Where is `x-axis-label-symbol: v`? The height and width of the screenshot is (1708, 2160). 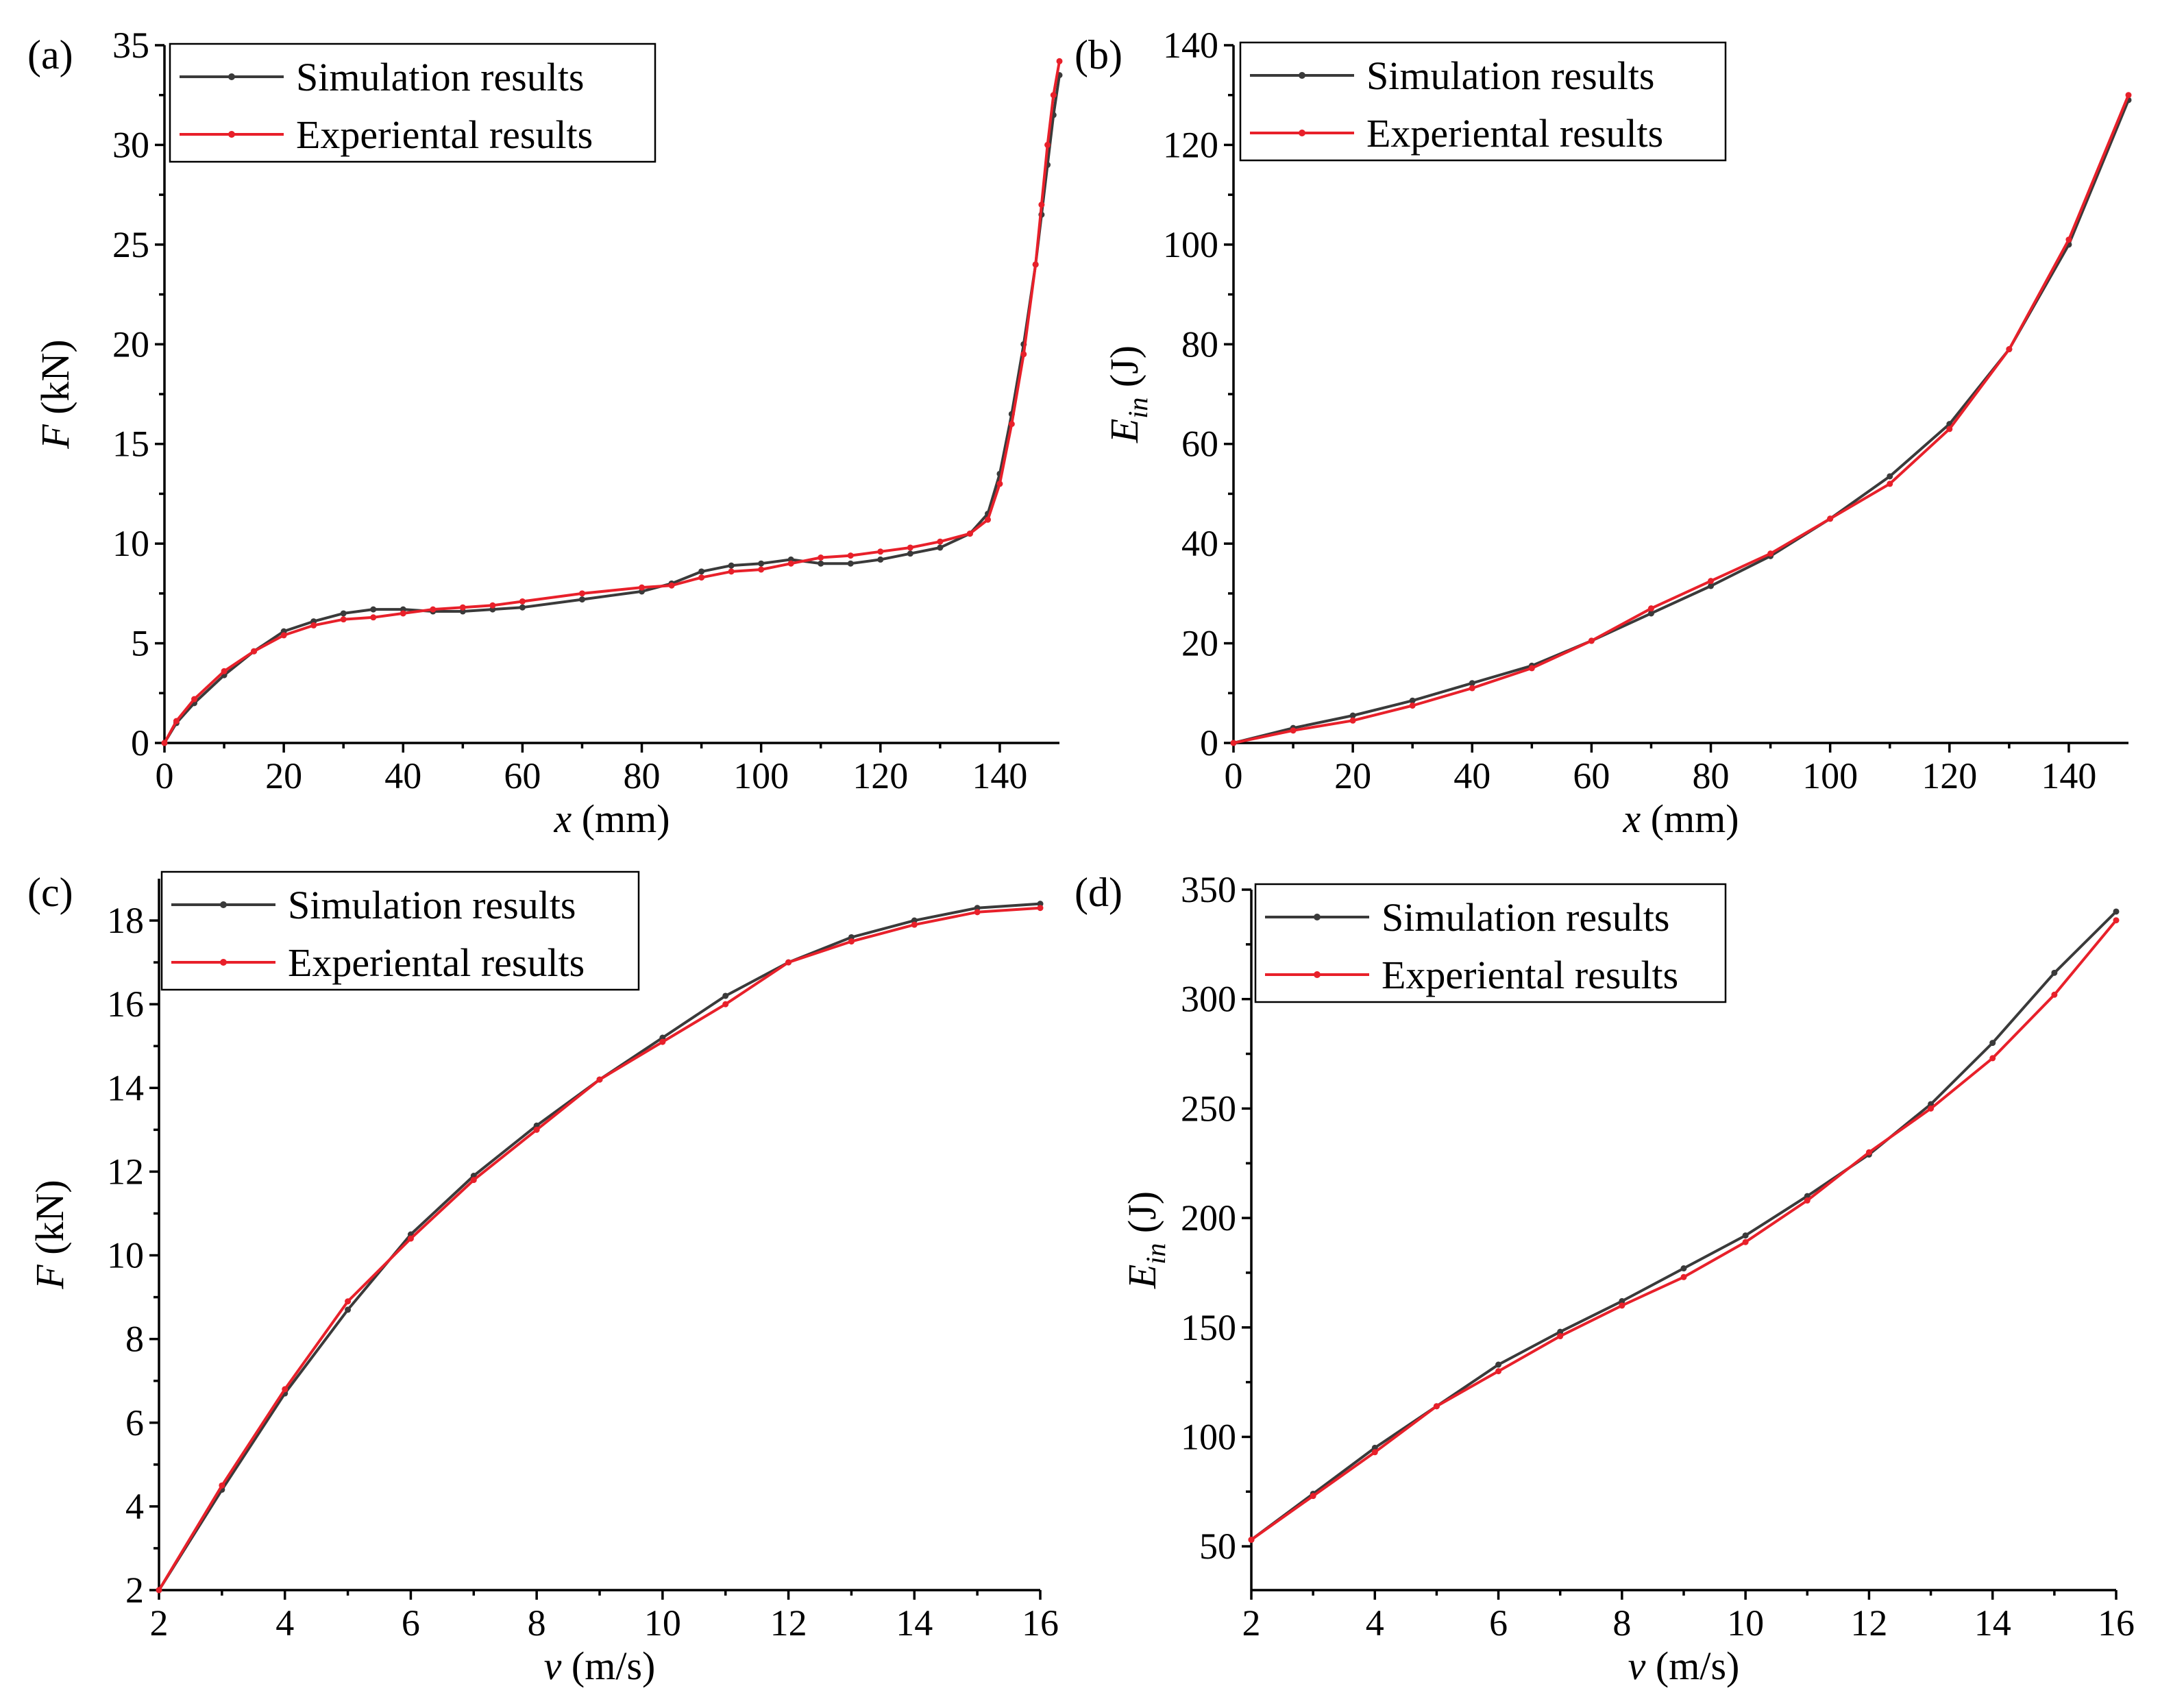
x-axis-label-symbol: v is located at coordinates (553, 1666).